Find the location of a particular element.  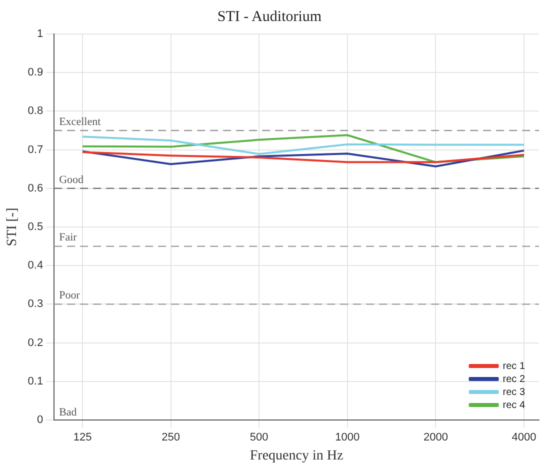

y-tick-label: 0.9 is located at coordinates (36, 72).